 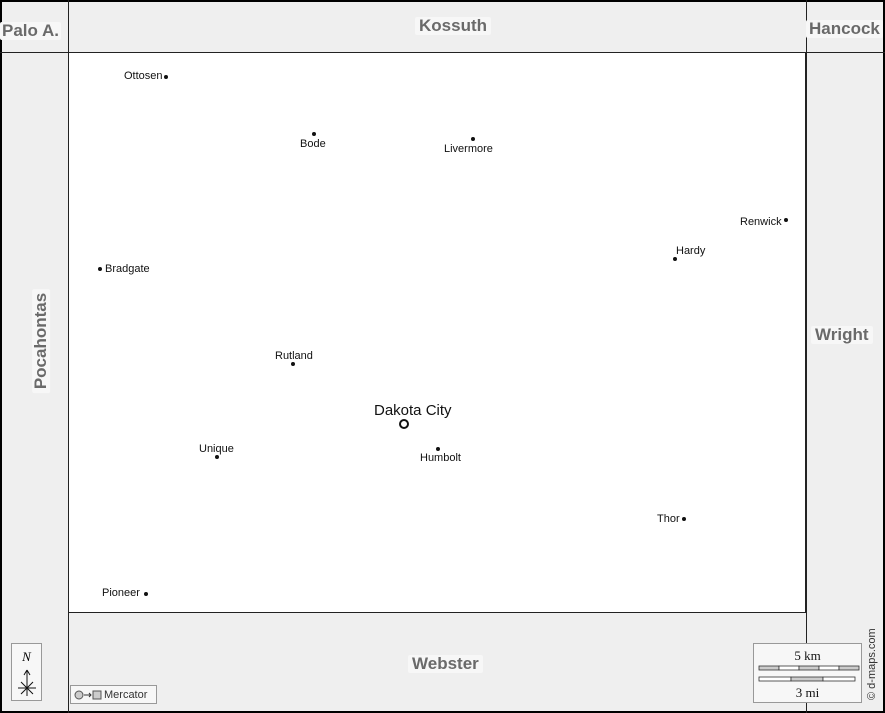 I want to click on seat-marker, so click(x=404, y=424).